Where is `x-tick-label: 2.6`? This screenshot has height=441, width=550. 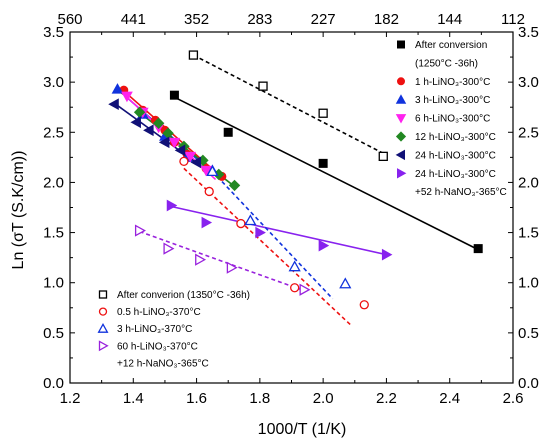
x-tick-label: 2.6 is located at coordinates (513, 398).